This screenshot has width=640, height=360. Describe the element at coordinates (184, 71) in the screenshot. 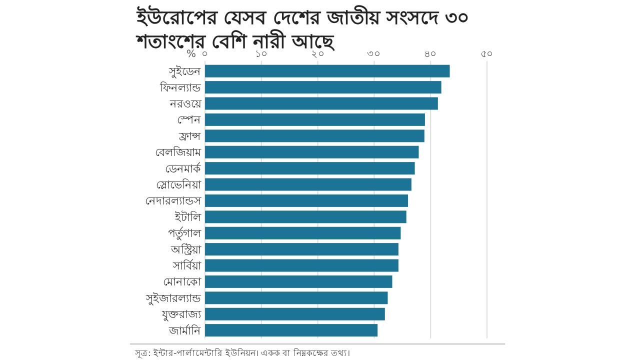

I see `y-tick-label: সুইডেন` at that location.